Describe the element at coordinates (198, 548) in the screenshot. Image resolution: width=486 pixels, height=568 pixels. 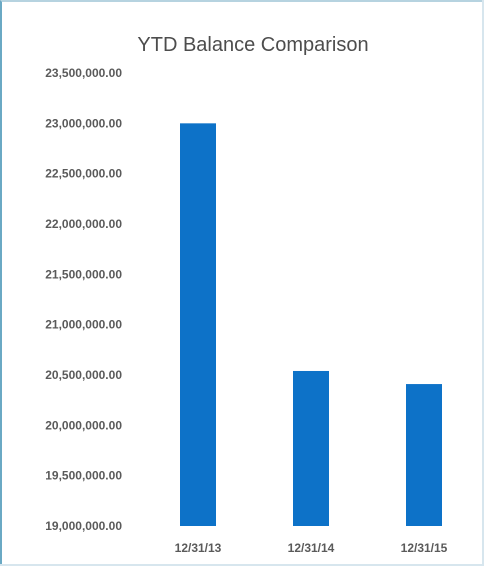
I see `x-category-label: 12/31/13` at that location.